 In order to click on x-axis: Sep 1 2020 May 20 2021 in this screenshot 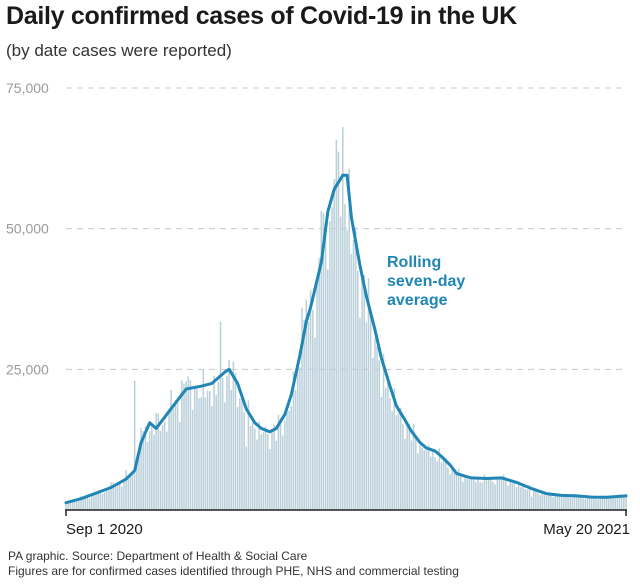, I will do `click(347, 523)`.